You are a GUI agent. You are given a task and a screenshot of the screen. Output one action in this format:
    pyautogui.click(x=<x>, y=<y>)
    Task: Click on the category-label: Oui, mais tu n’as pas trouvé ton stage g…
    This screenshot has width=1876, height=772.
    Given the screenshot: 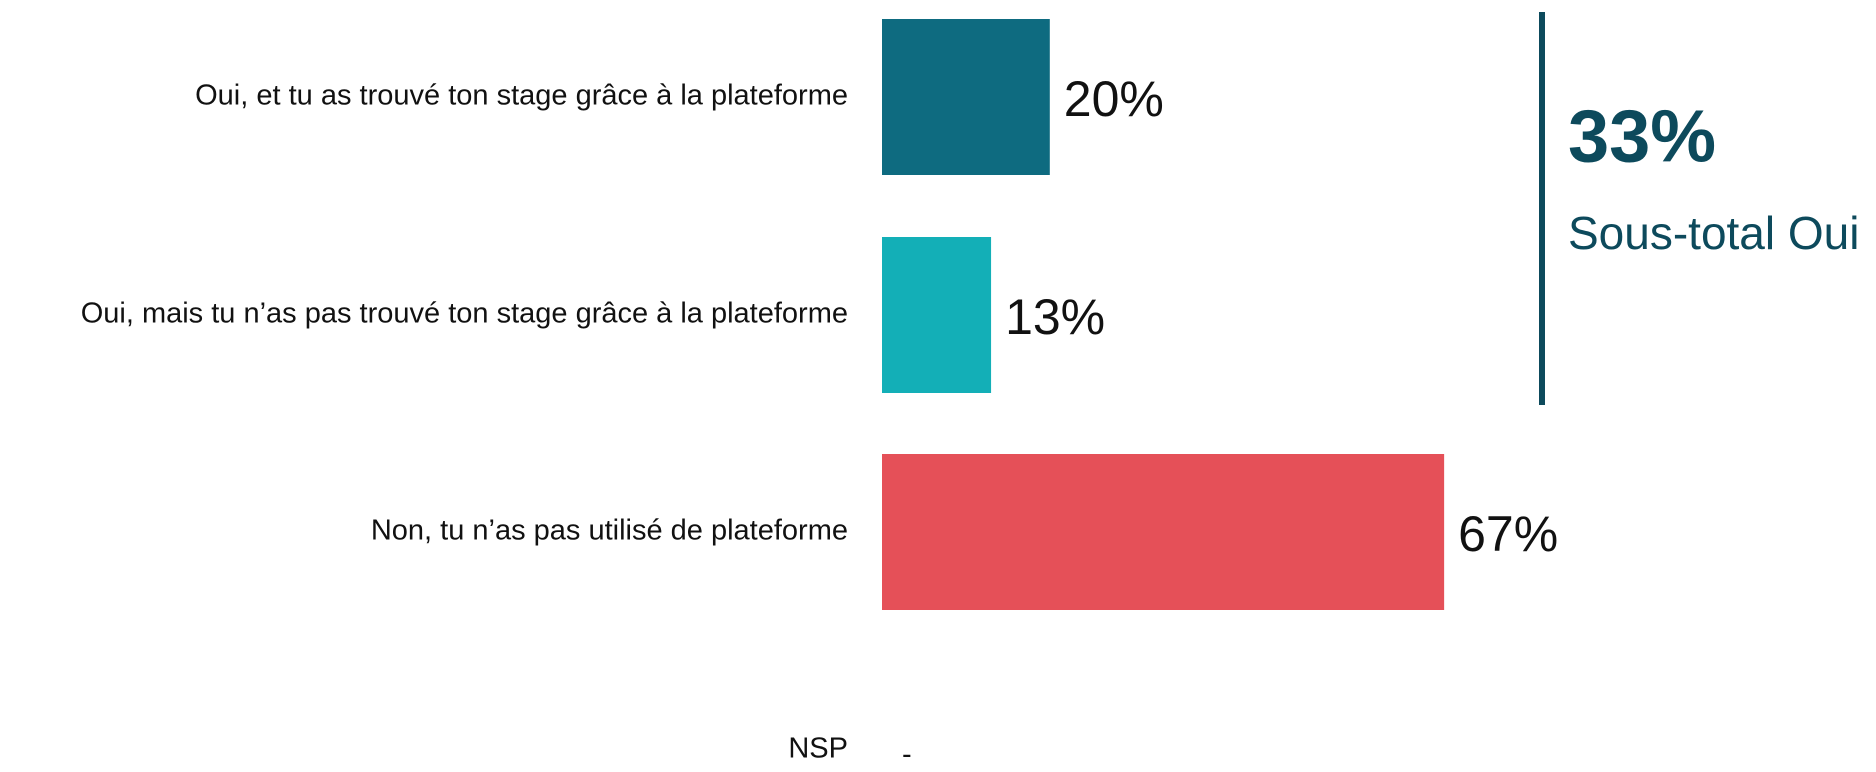 What is the action you would take?
    pyautogui.click(x=464, y=314)
    